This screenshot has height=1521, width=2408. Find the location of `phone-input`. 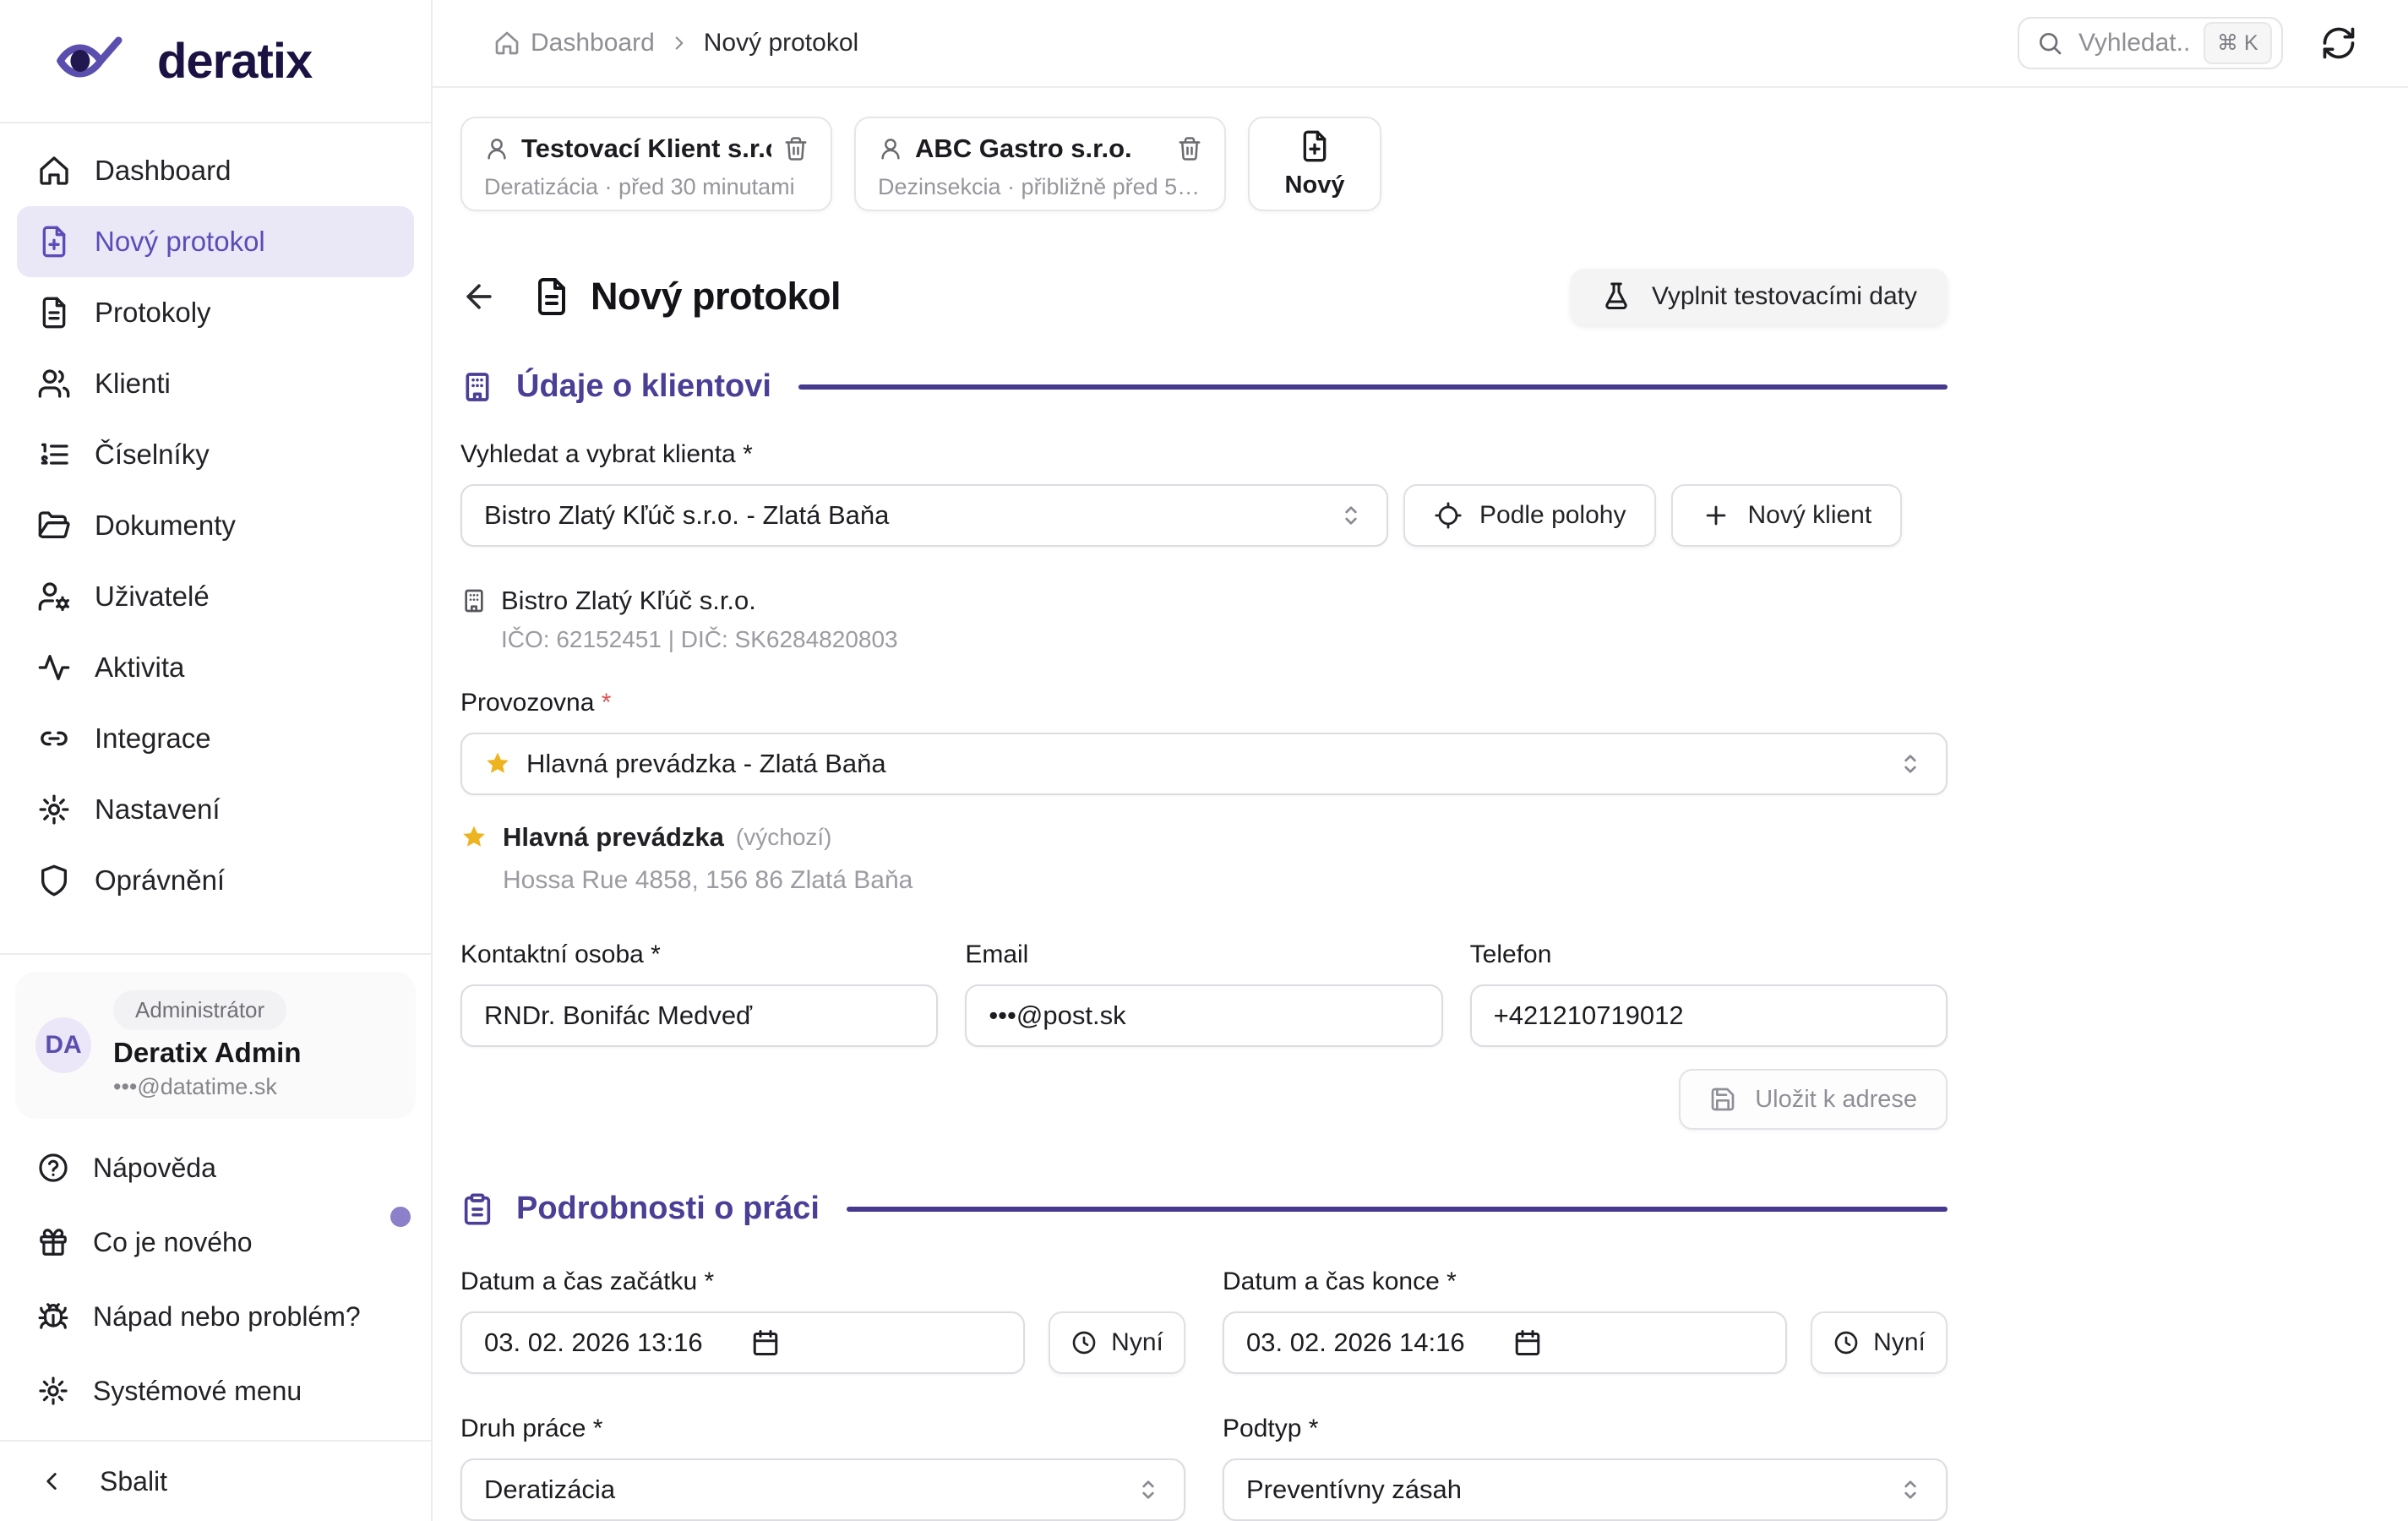

phone-input is located at coordinates (1708, 1015).